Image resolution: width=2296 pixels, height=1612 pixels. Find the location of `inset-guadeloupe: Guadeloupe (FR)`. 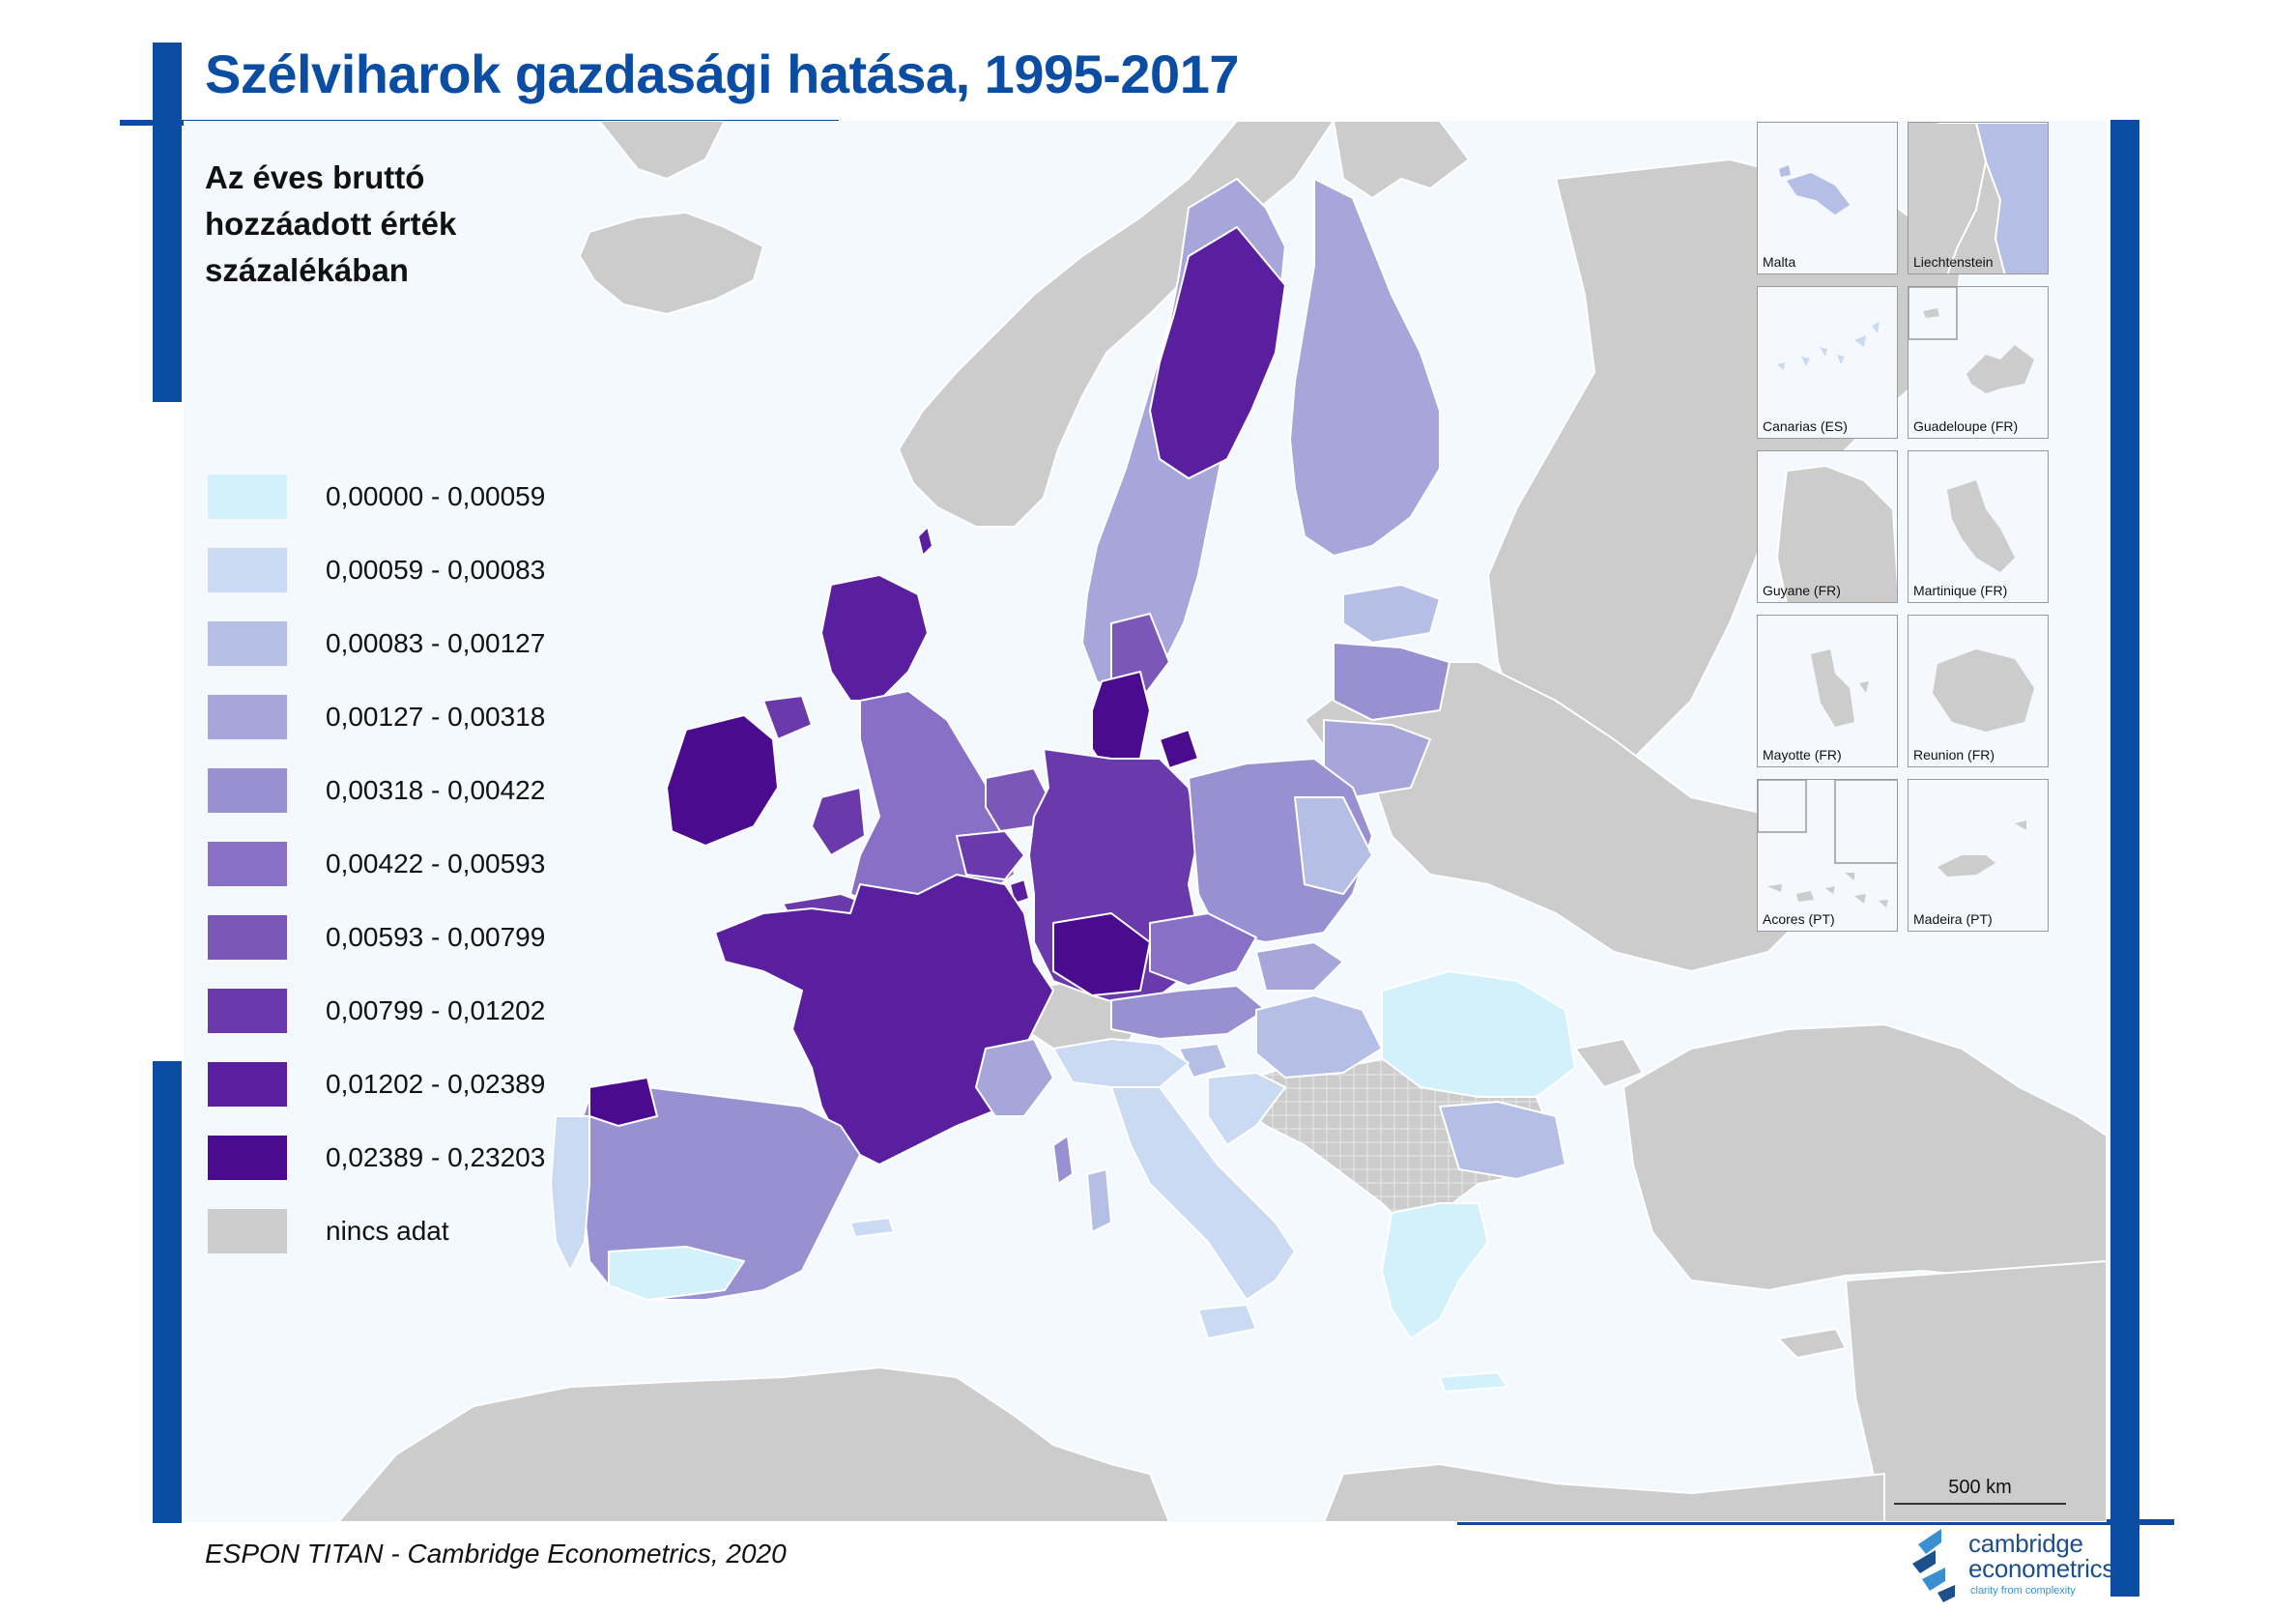

inset-guadeloupe: Guadeloupe (FR) is located at coordinates (1978, 363).